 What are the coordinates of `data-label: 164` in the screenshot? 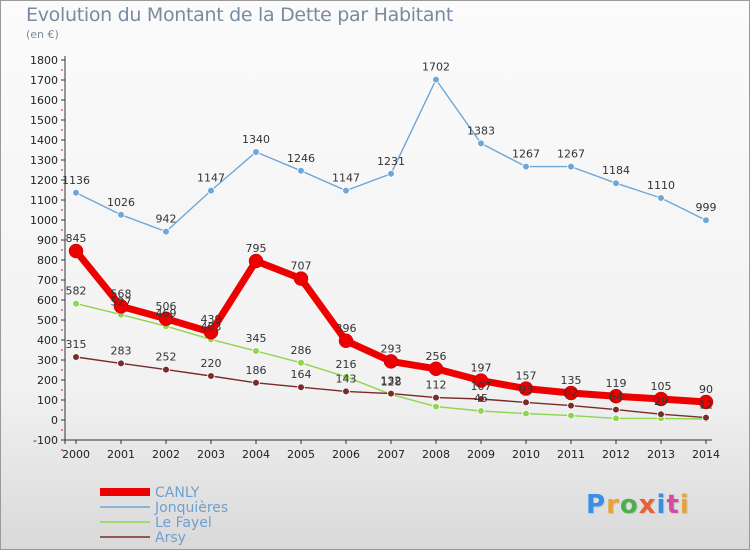 It's located at (301, 374).